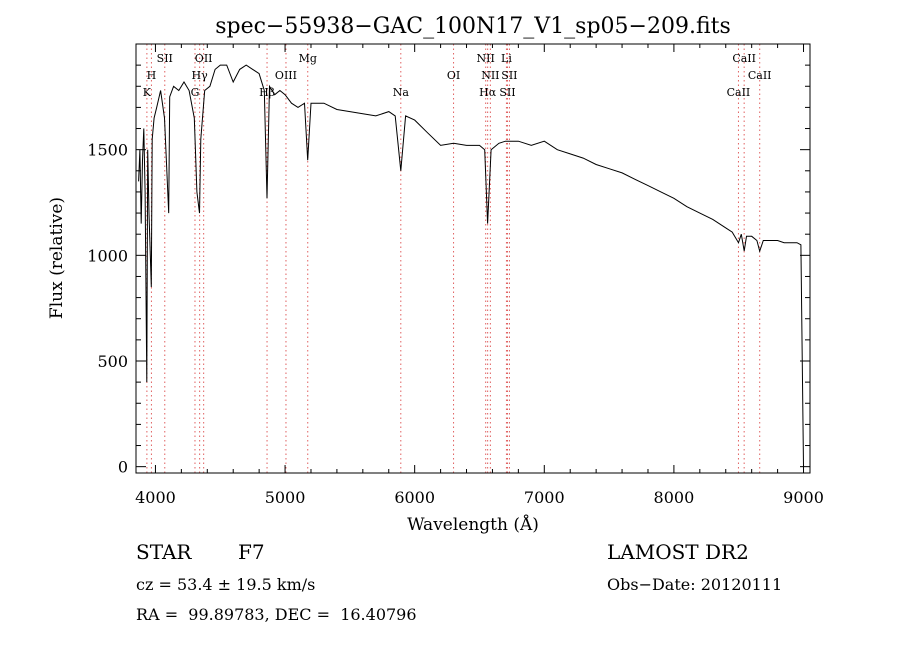 The height and width of the screenshot is (650, 900). I want to click on line-marker-label-0: K, so click(147, 92).